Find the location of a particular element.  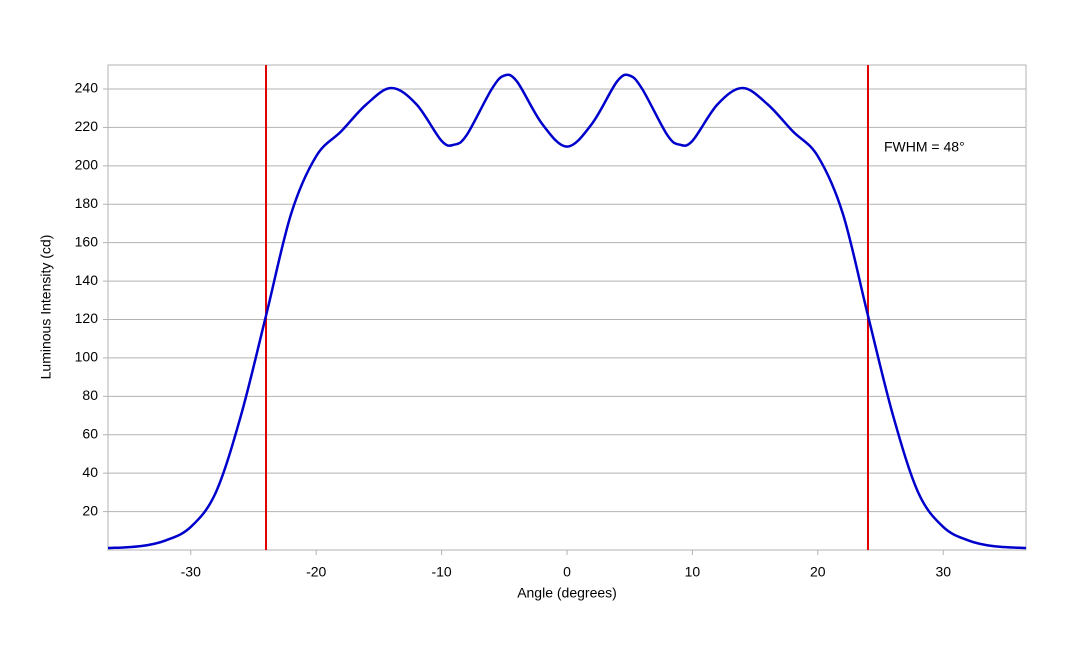

y-tick-label: 20 is located at coordinates (90, 510).